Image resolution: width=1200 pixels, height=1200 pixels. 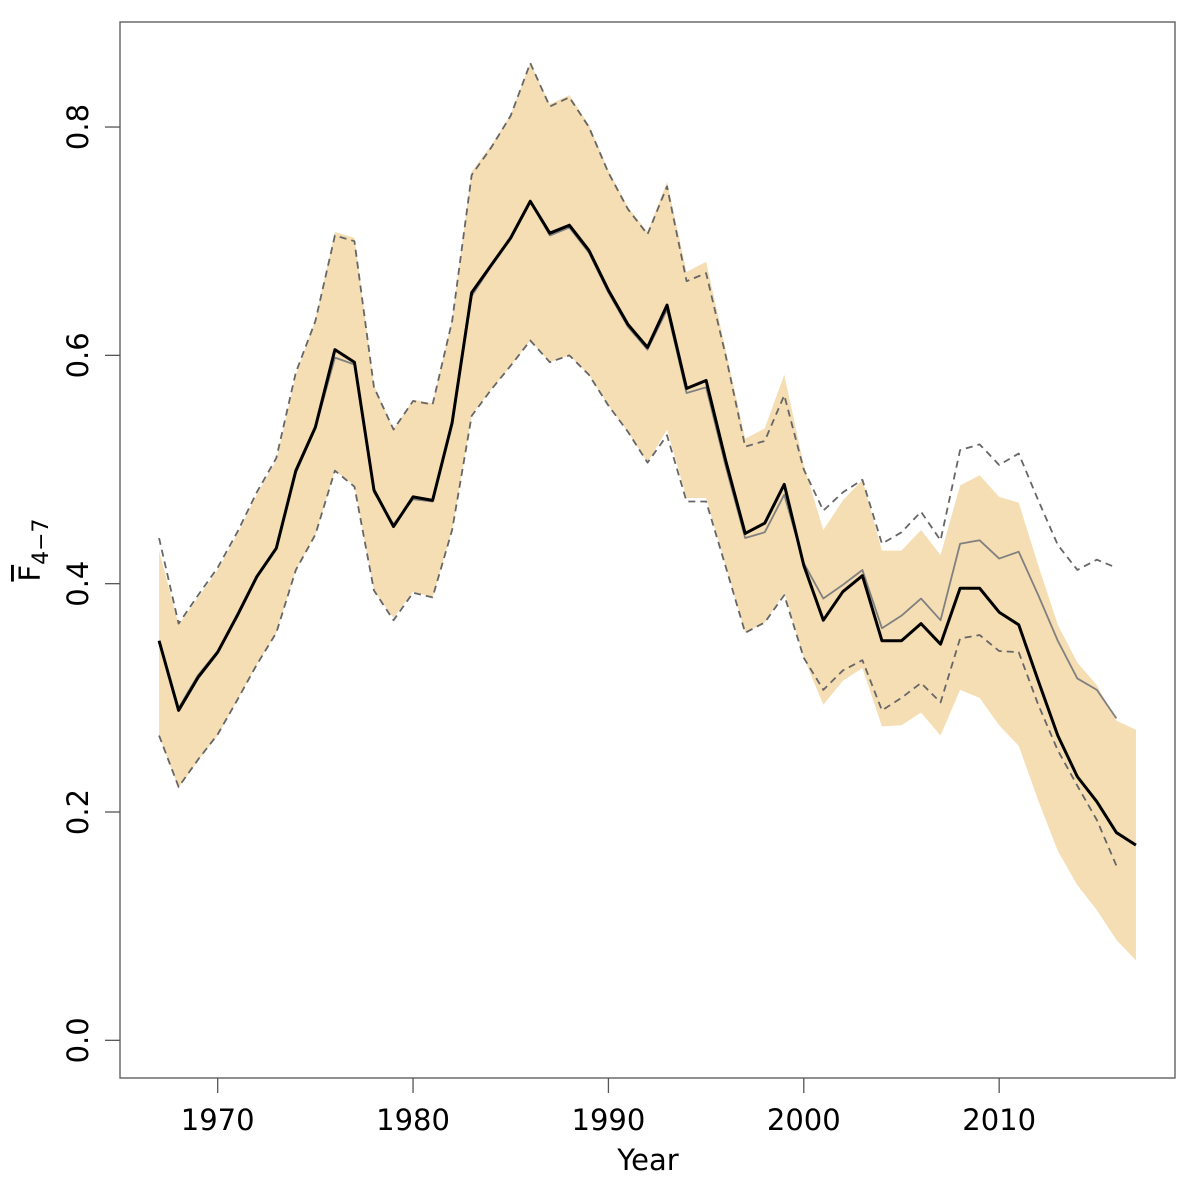 I want to click on y-tick-label: 0.0, so click(x=78, y=1040).